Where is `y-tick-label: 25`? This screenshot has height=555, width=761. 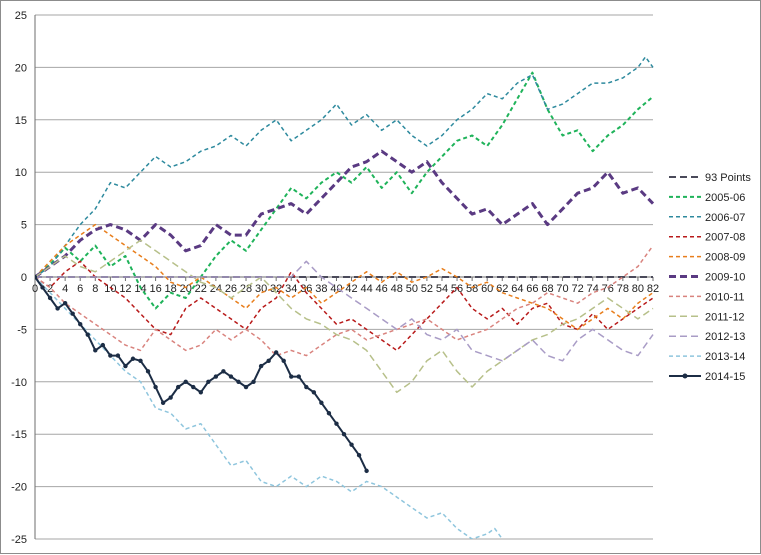 y-tick-label: 25 is located at coordinates (21, 16).